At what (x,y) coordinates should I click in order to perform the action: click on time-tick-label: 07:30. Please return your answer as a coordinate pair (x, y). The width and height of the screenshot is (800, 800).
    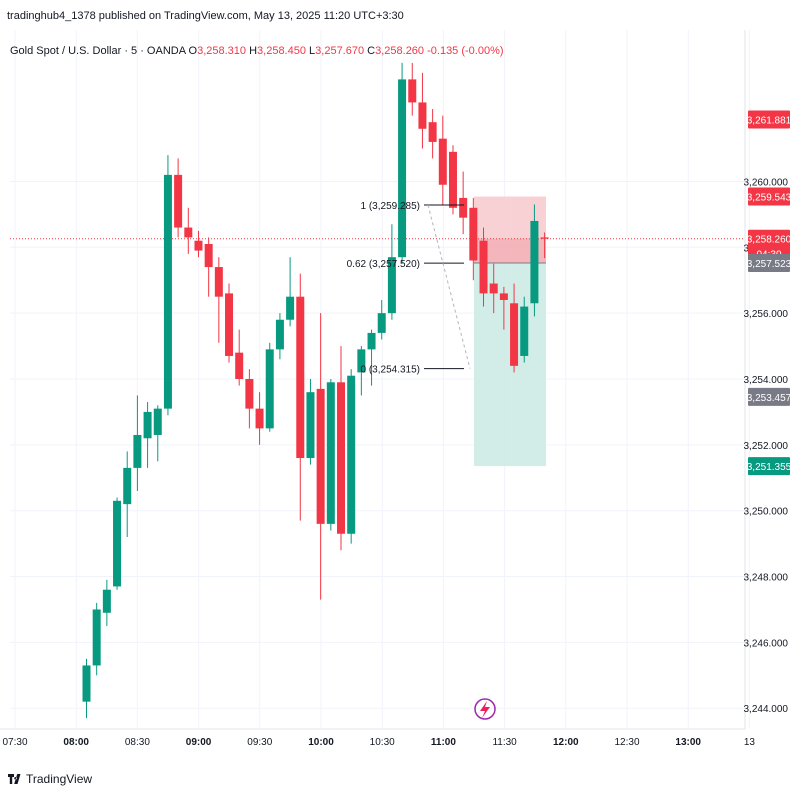
    Looking at the image, I should click on (14, 742).